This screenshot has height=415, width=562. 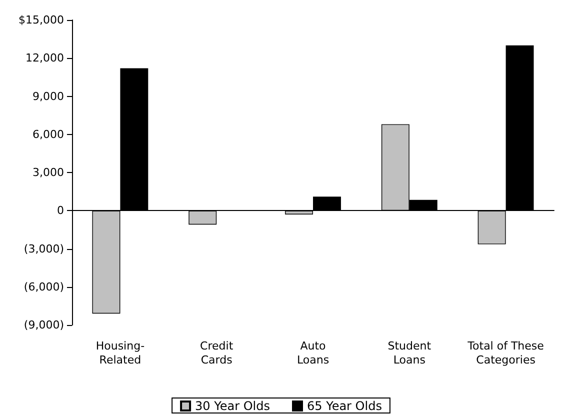 I want to click on y-tick-label: (9,000), so click(x=44, y=325).